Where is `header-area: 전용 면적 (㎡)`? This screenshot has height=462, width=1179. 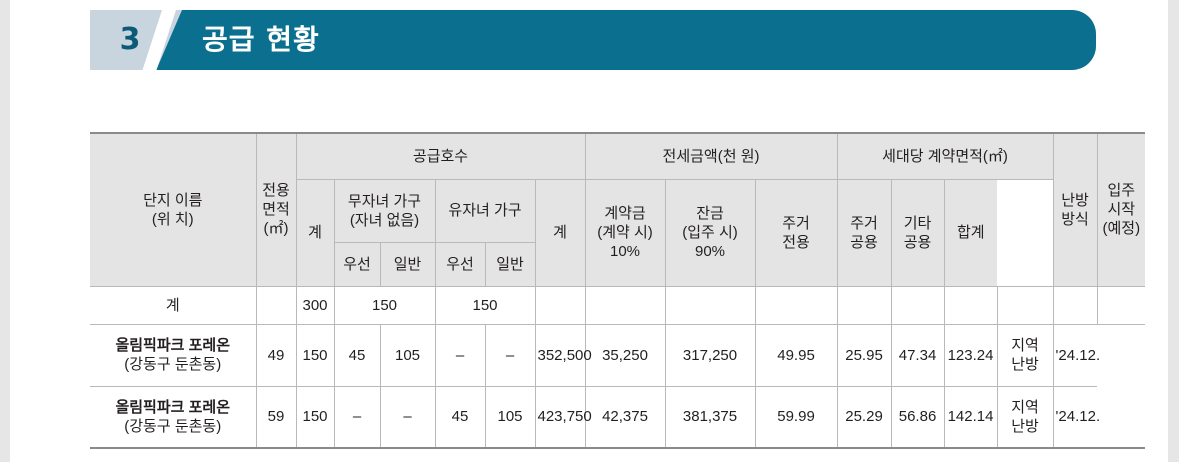
header-area: 전용 면적 (㎡) is located at coordinates (276, 209).